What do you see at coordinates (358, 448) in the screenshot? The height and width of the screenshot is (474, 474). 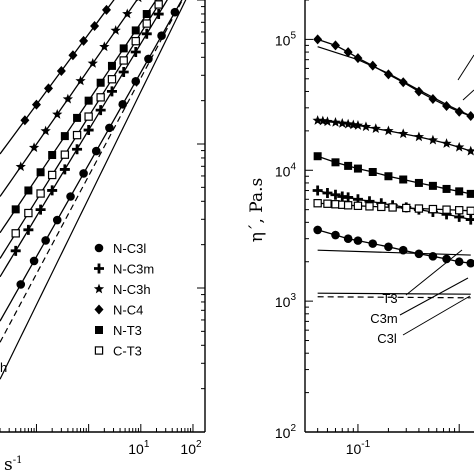 I see `right-x-tick-label-0: 10-1` at bounding box center [358, 448].